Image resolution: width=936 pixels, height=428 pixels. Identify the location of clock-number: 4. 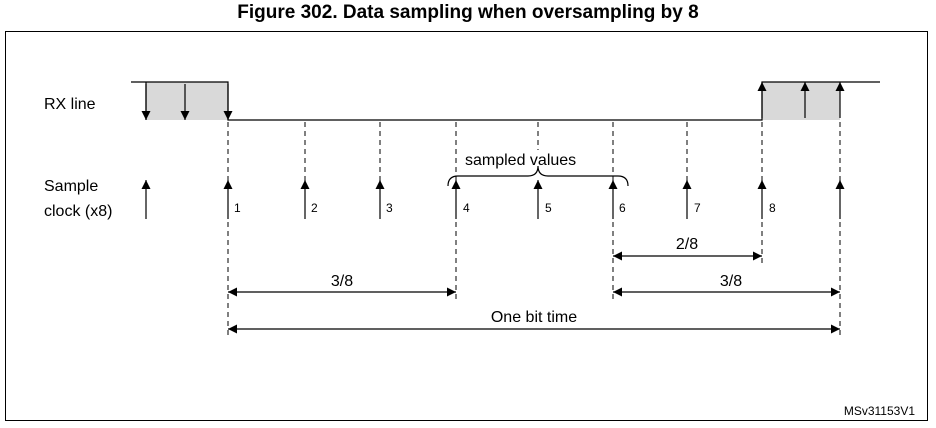
(466, 208).